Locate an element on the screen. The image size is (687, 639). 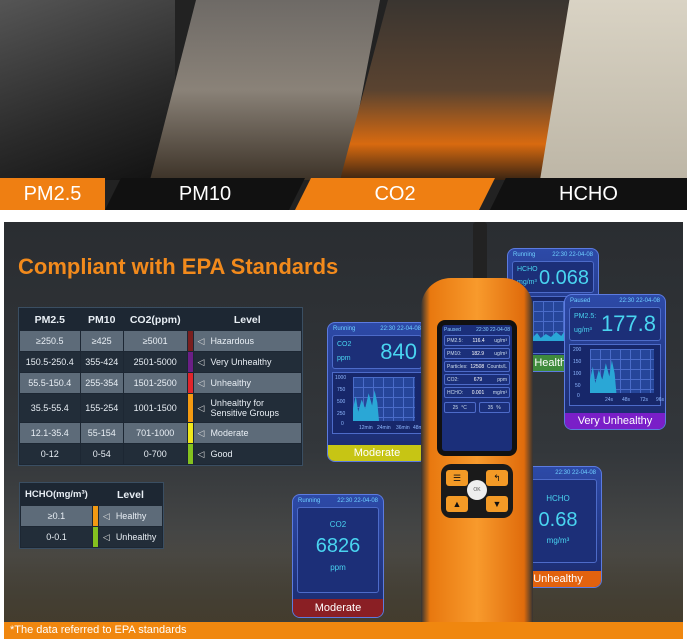
page-title: Compliant with EPA Standards is located at coordinates (178, 266).